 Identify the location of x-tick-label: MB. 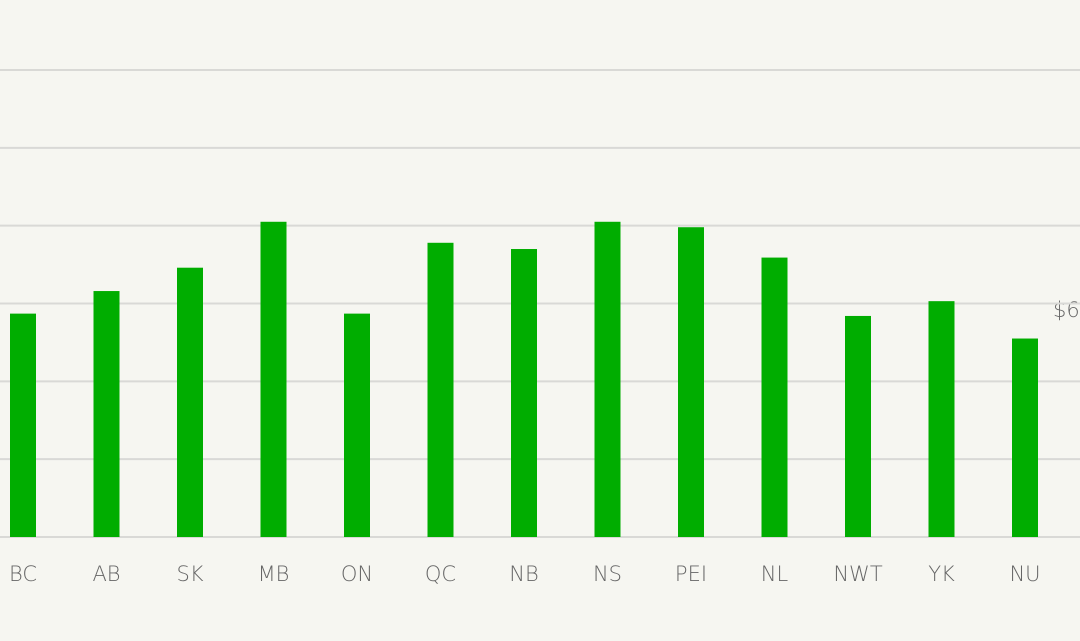
(274, 574).